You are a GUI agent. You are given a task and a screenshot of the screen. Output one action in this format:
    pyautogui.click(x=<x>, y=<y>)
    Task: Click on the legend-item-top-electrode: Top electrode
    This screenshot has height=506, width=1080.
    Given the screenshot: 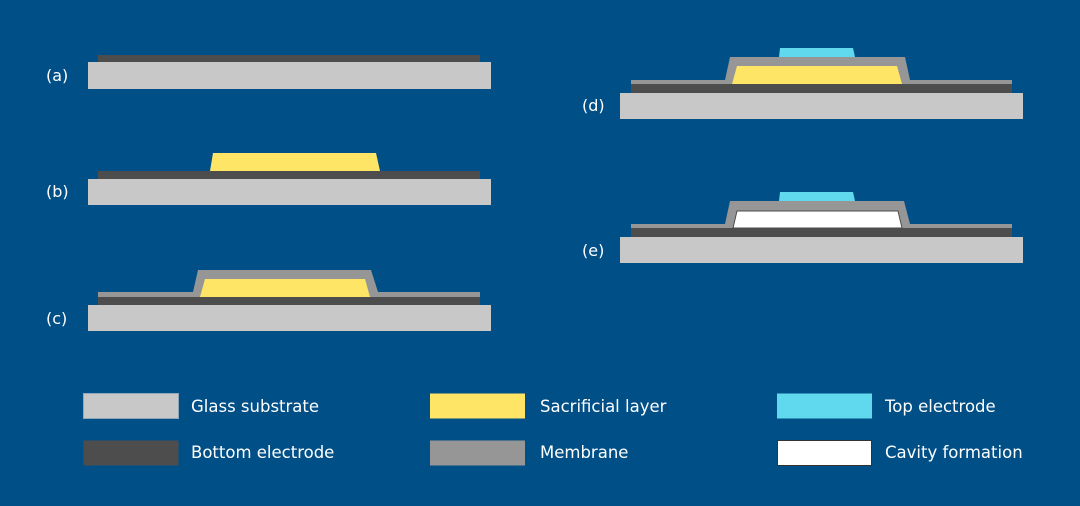 What is the action you would take?
    pyautogui.click(x=886, y=406)
    